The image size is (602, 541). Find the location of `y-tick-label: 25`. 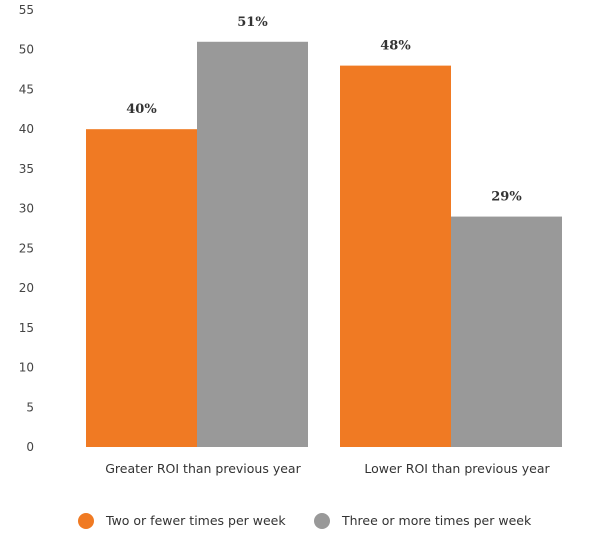

y-tick-label: 25 is located at coordinates (26, 248).